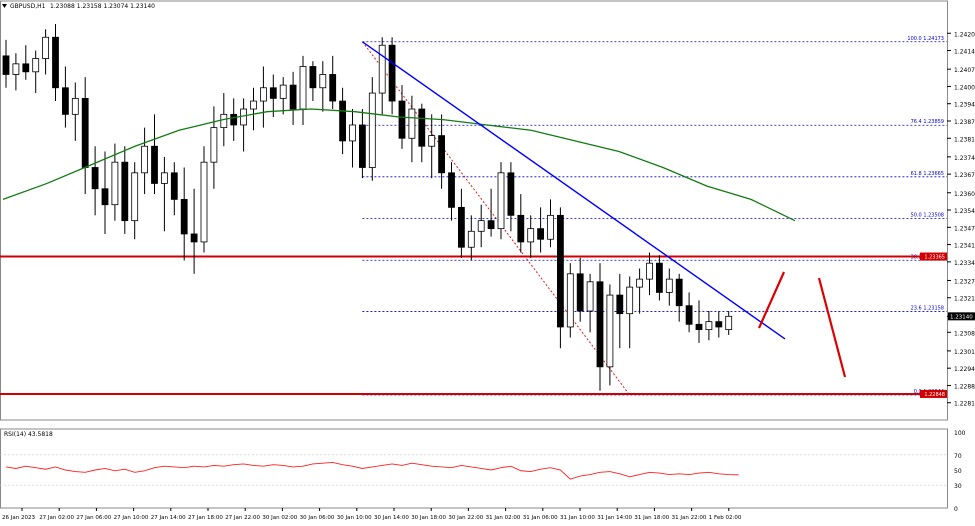 Image resolution: width=975 pixels, height=526 pixels. I want to click on fib-level-label: 61.8 1.23665, so click(927, 174).